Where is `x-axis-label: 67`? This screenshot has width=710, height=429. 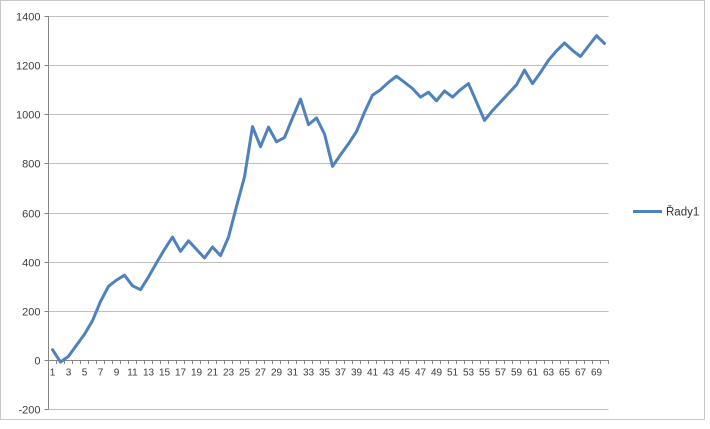
x-axis-label: 67 is located at coordinates (581, 373).